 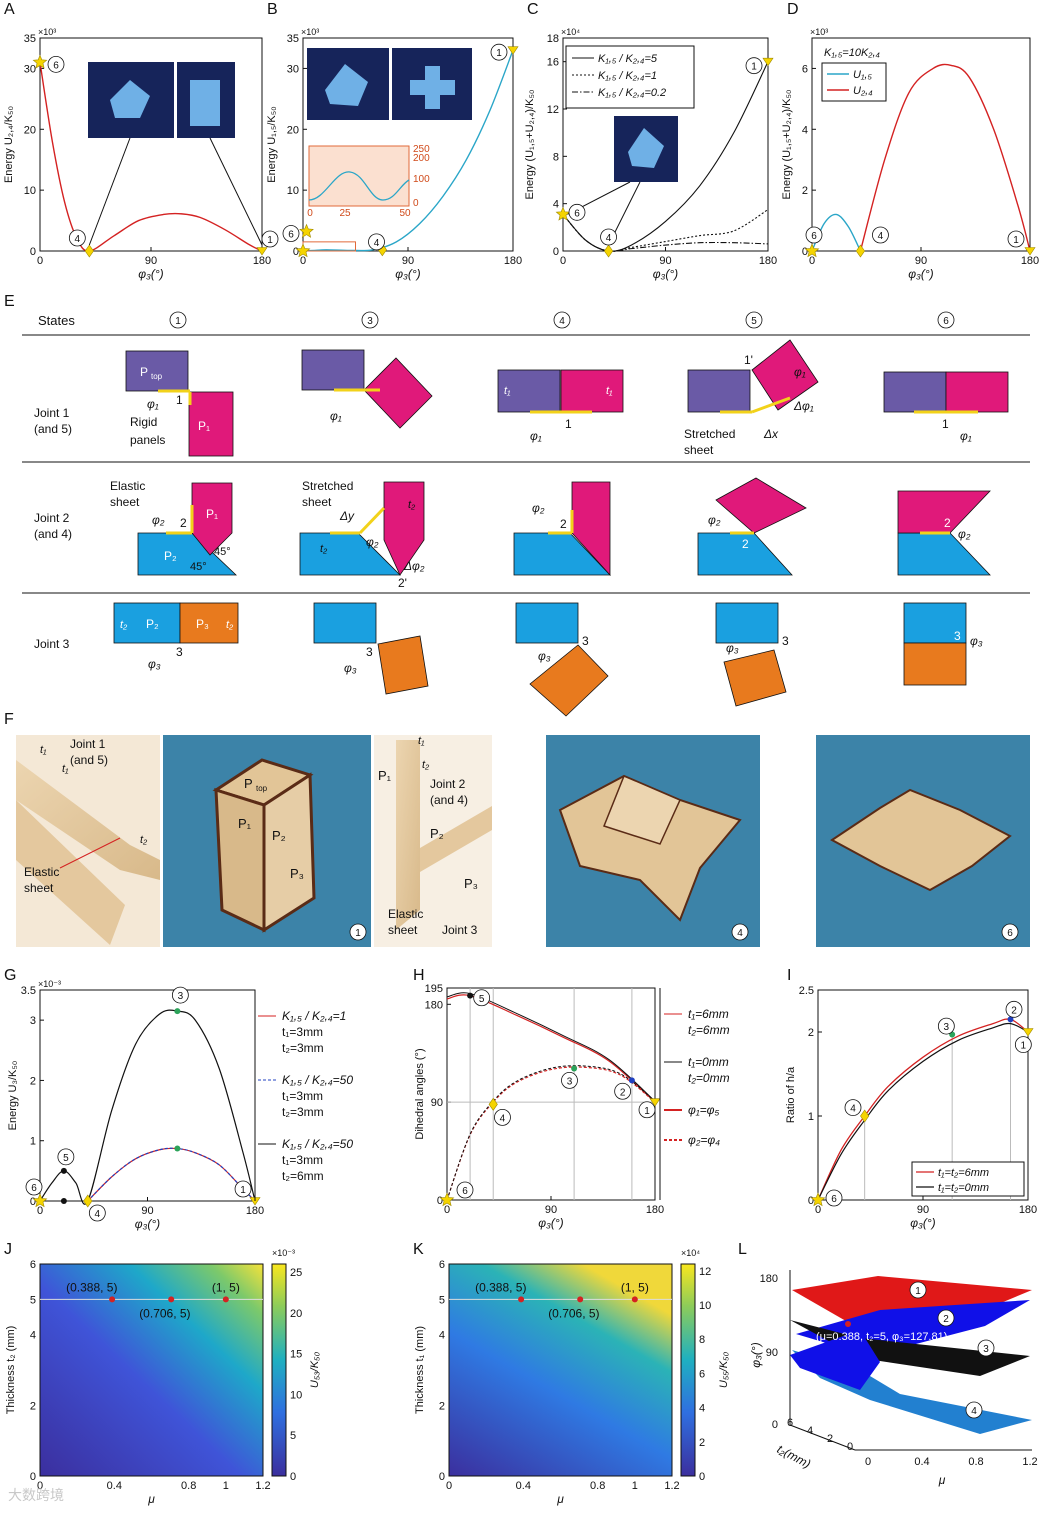 I want to click on y-tick-label: 10, so click(x=293, y=191).